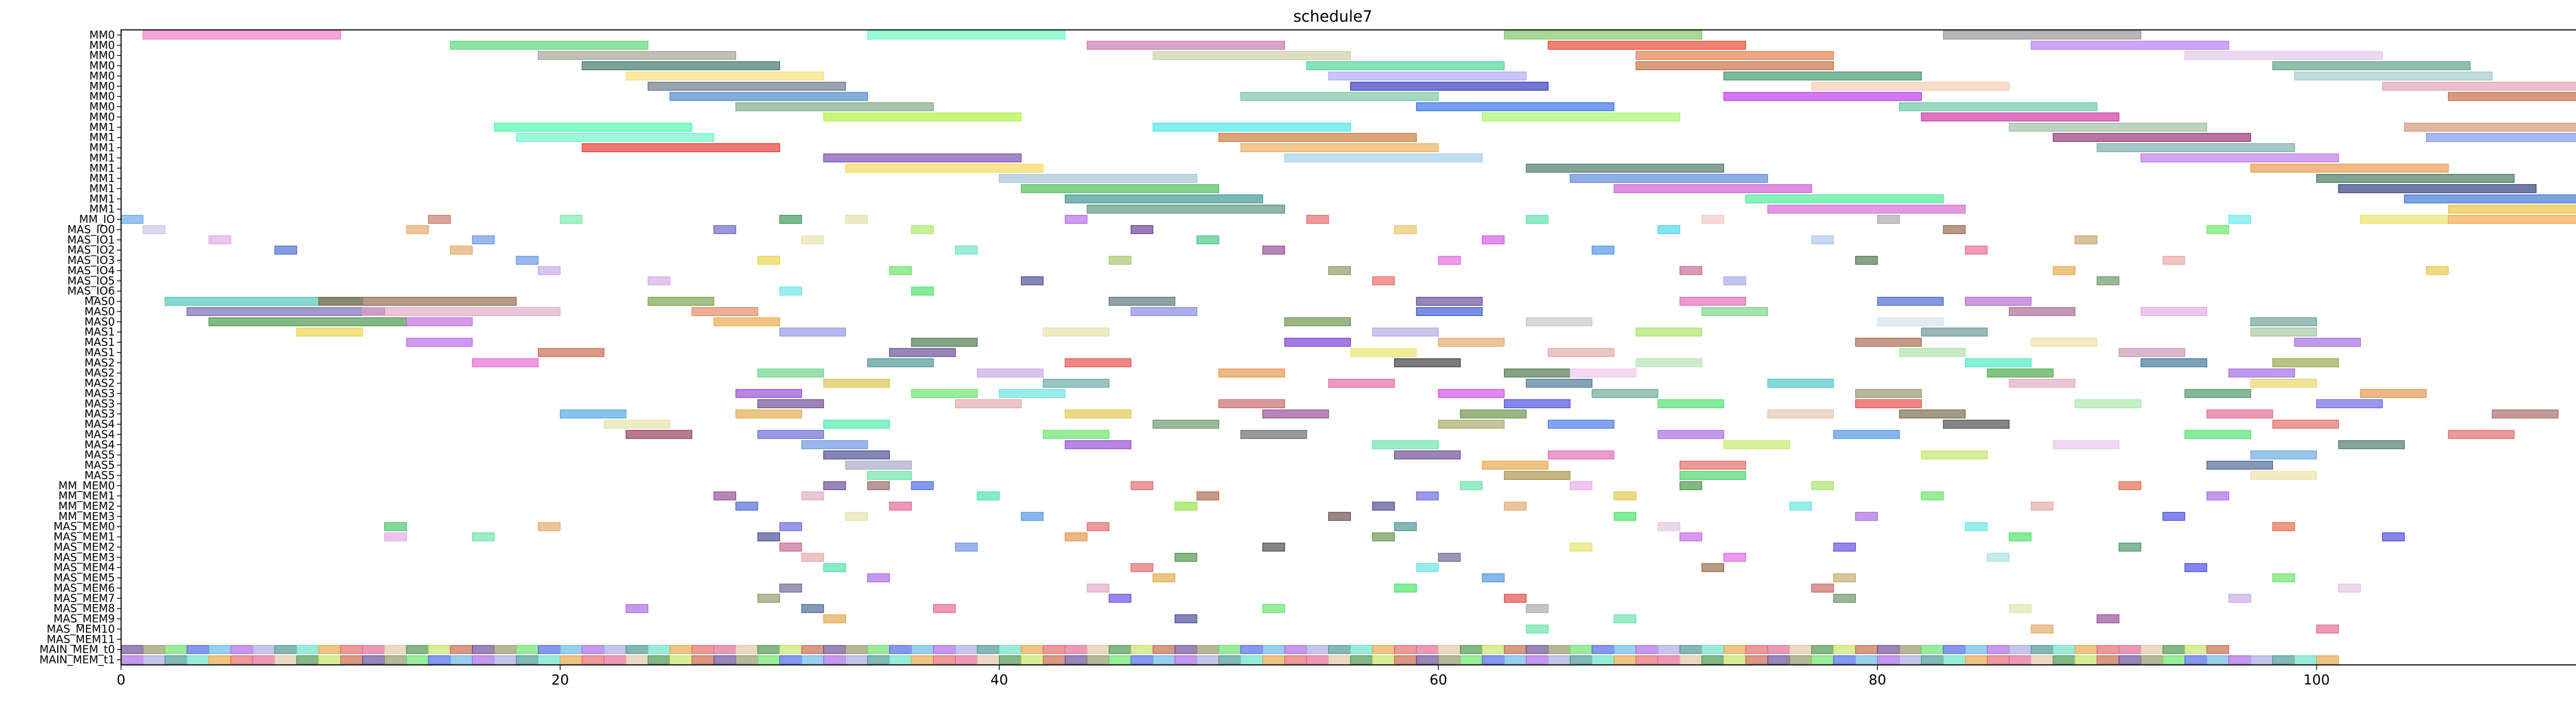 Image resolution: width=2576 pixels, height=702 pixels. Describe the element at coordinates (91, 229) in the screenshot. I see `y-tick-label: MAS_IO0` at that location.